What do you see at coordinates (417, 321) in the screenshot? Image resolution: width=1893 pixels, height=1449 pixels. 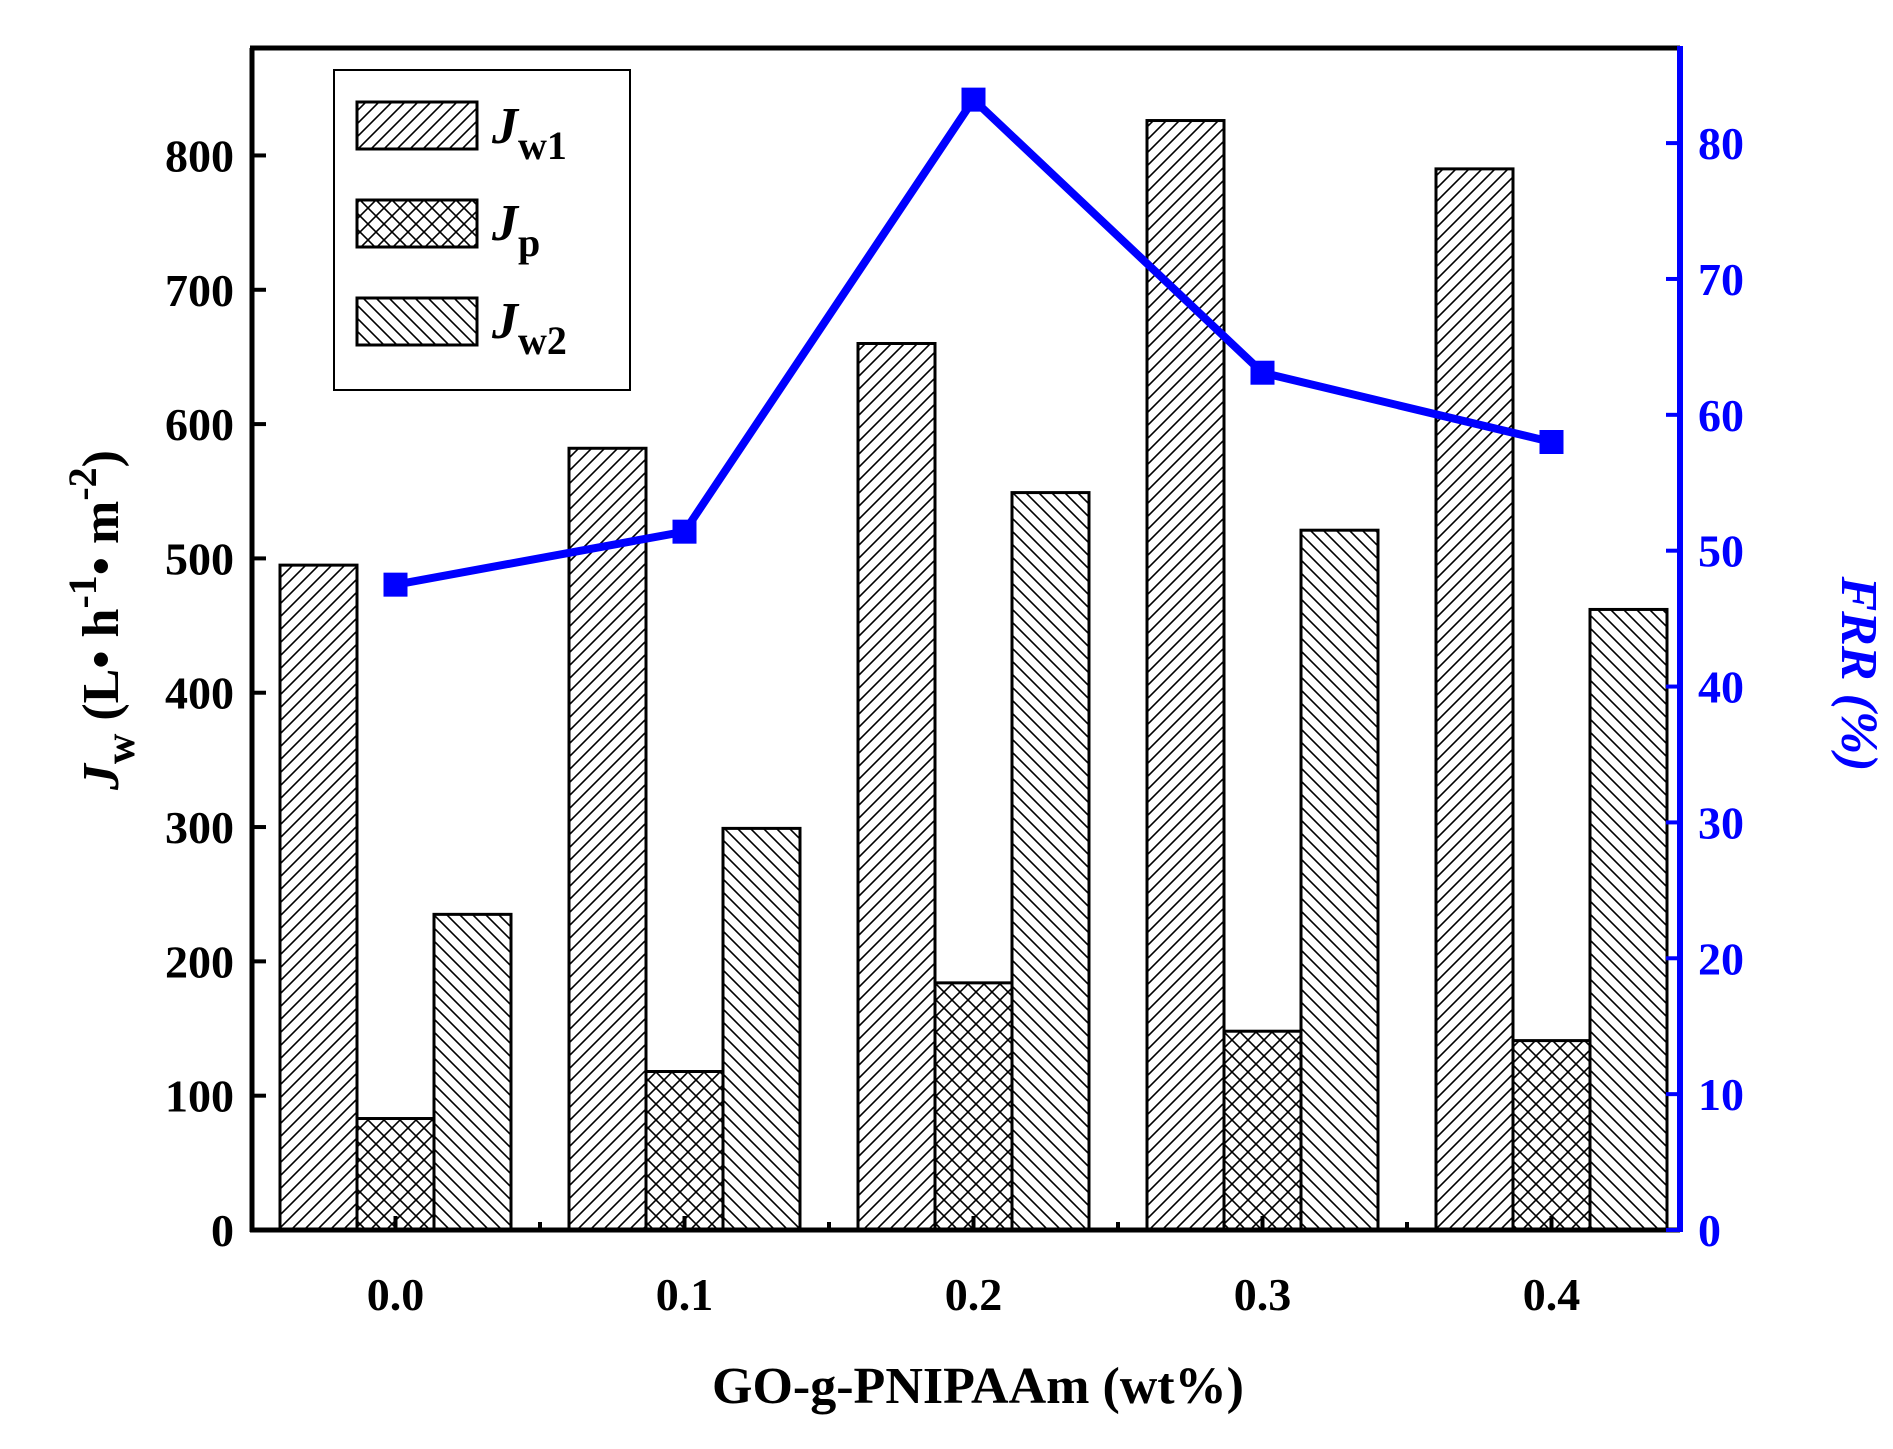 I see `legend-swatch-jw2` at bounding box center [417, 321].